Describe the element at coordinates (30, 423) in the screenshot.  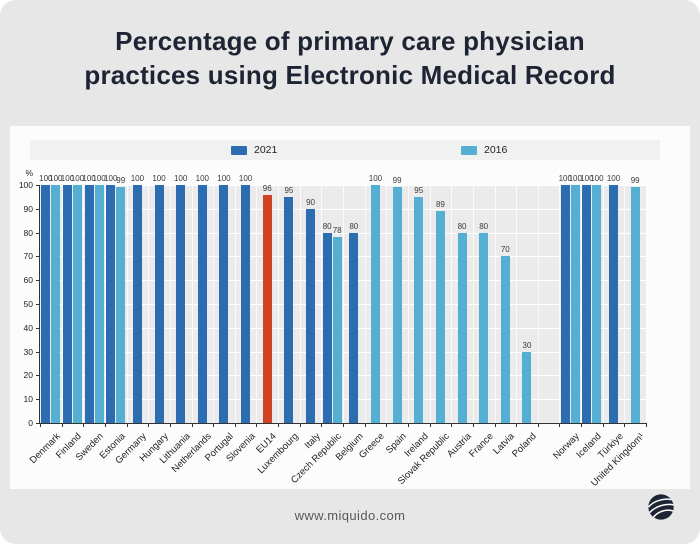
I see `y-tick-label: 0` at that location.